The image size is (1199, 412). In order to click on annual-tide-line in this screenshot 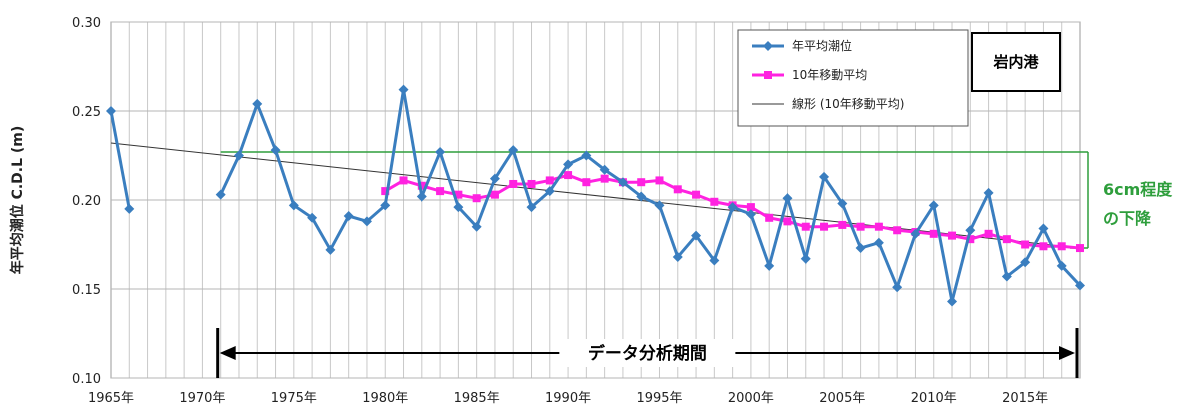, I will do `click(120, 160)`.